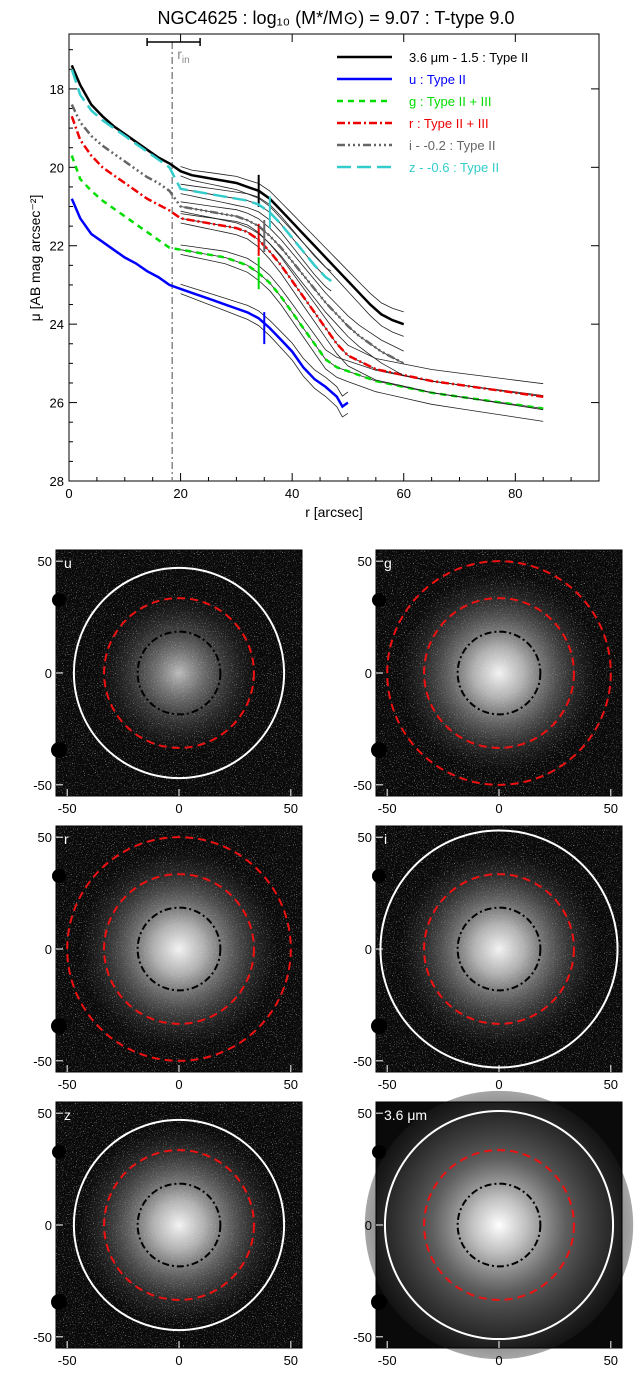 The height and width of the screenshot is (1377, 639). I want to click on red-outer-circle, so click(179, 949).